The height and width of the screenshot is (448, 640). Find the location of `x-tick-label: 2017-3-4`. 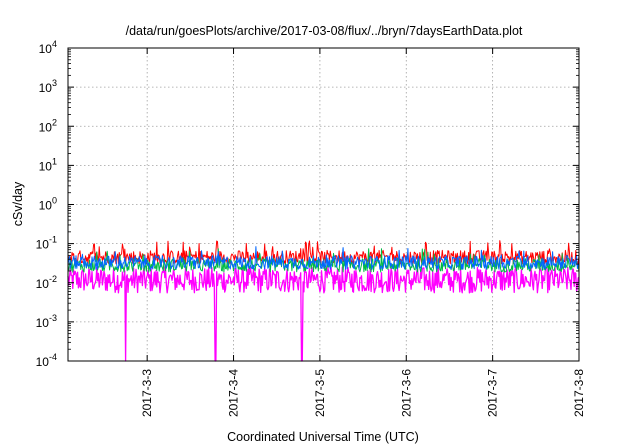

x-tick-label: 2017-3-4 is located at coordinates (234, 393).